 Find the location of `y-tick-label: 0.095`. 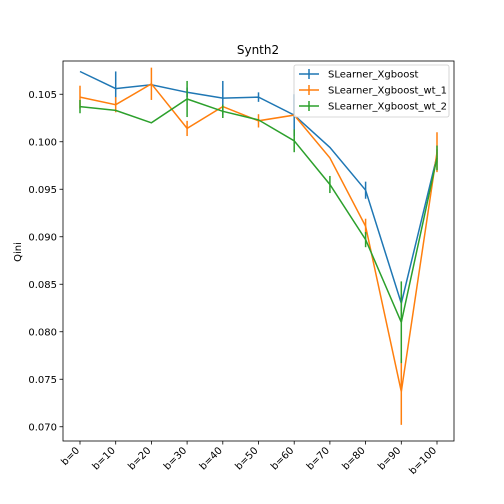

y-tick-label: 0.095 is located at coordinates (42, 190).